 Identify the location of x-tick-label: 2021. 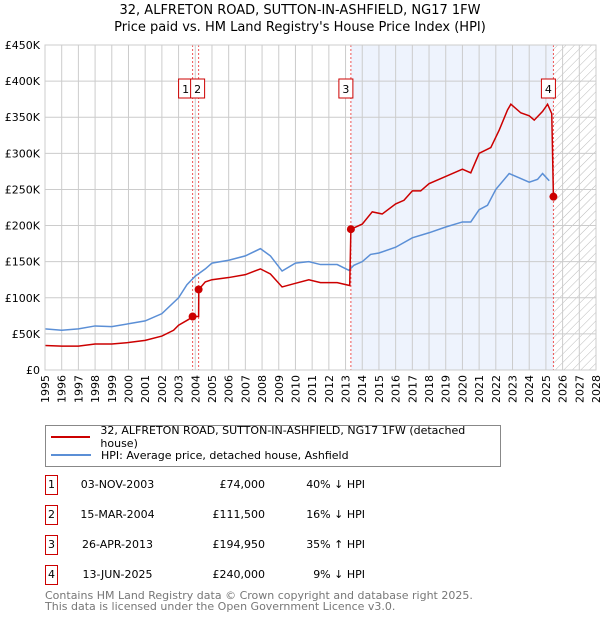
(479, 389).